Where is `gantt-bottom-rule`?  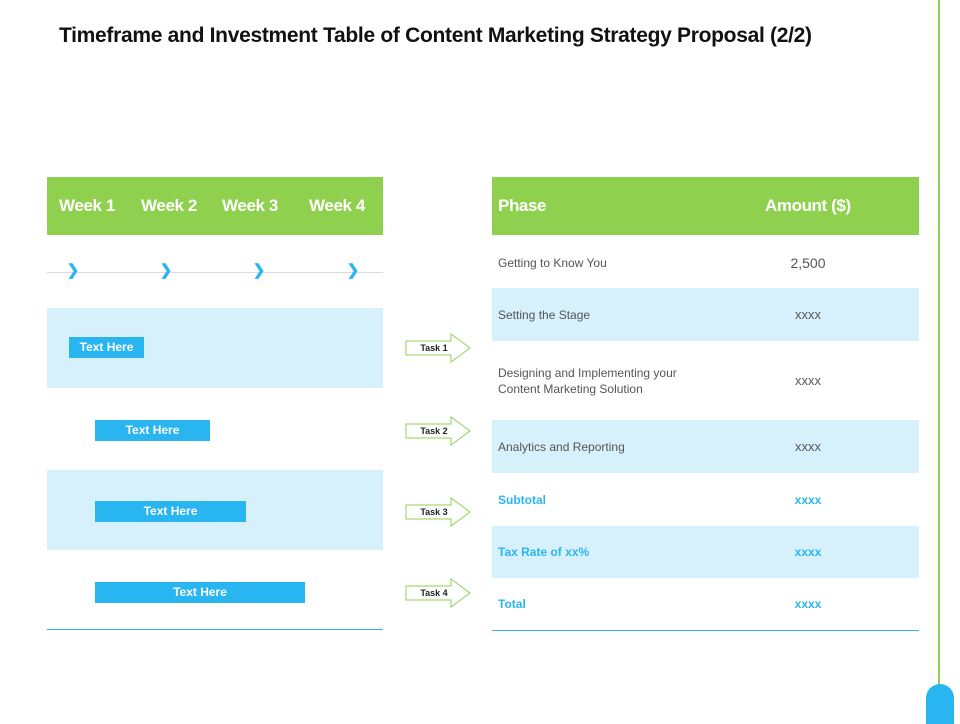 gantt-bottom-rule is located at coordinates (215, 629).